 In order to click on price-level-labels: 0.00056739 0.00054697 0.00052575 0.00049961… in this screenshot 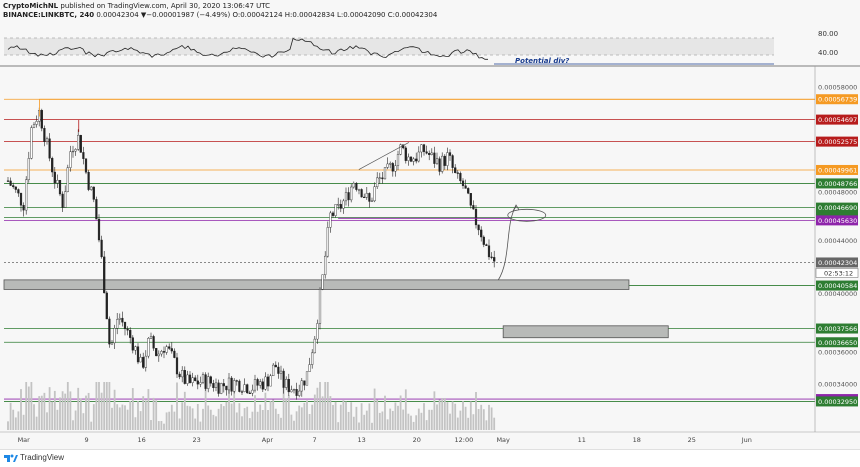, I will do `click(837, 250)`.